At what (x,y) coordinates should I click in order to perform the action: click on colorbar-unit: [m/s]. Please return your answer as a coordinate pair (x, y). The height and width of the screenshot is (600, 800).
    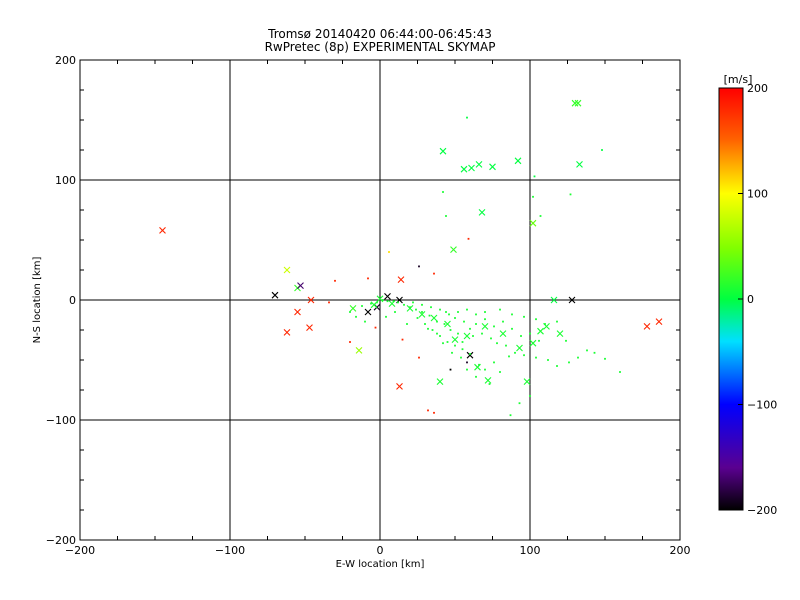
    Looking at the image, I should click on (738, 79).